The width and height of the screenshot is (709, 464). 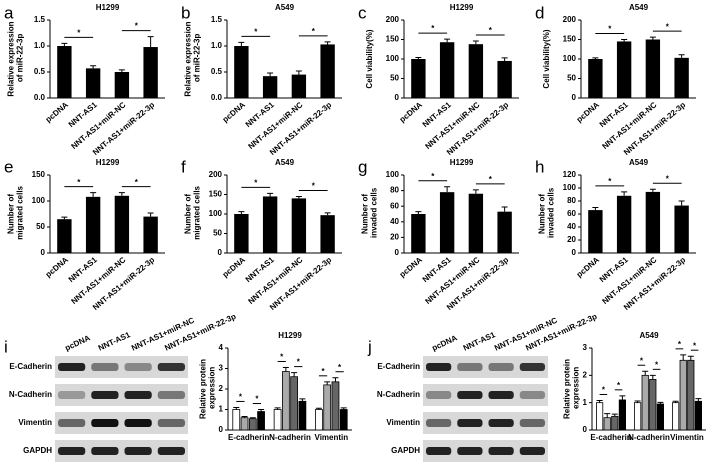 I want to click on y-axis-label: Cell viability(%), so click(x=546, y=58).